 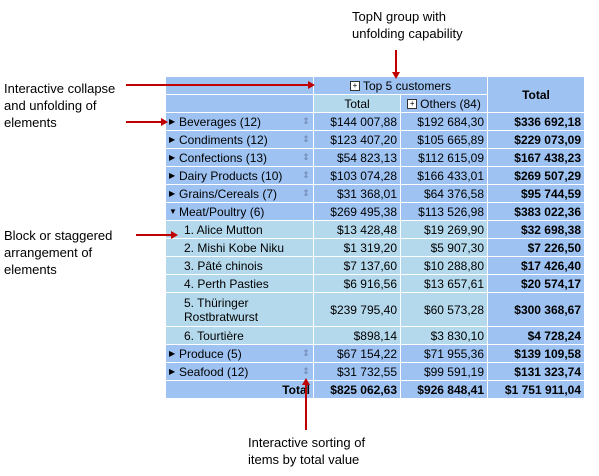 I want to click on row-label-wrap: ▶ Condiments (12) ⇕, so click(x=239, y=140).